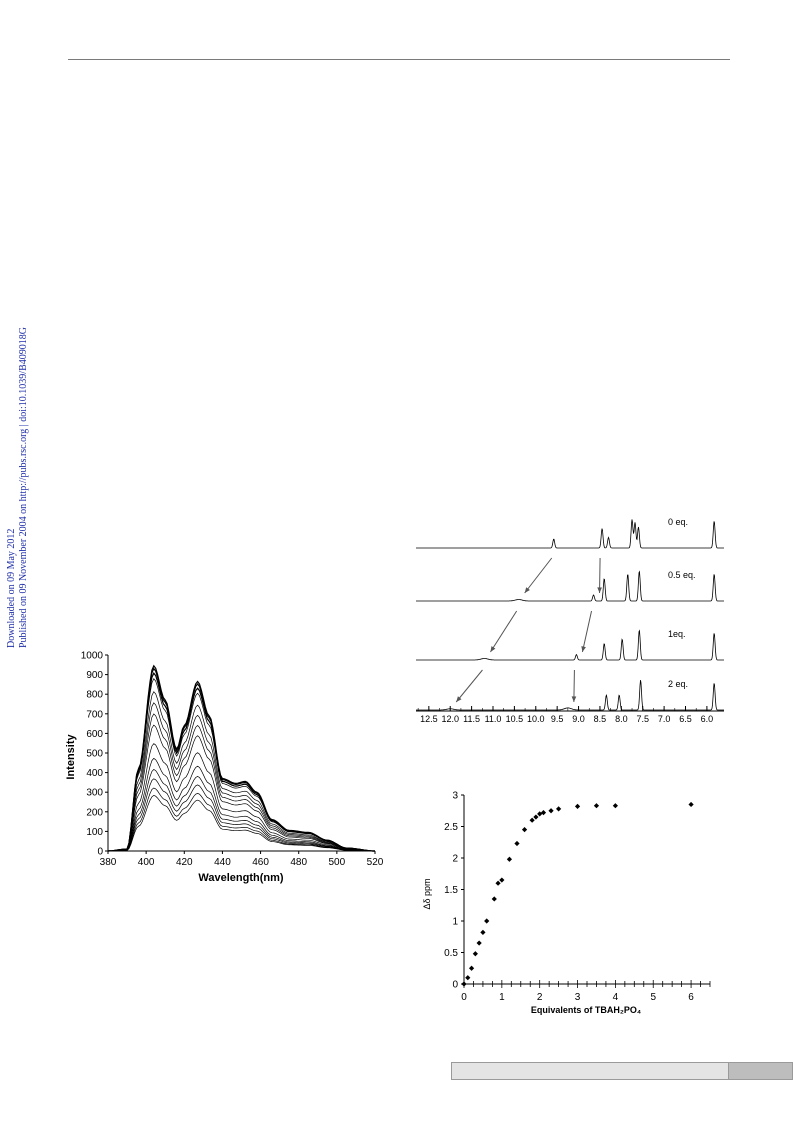  I want to click on footer-bar, so click(622, 1071).